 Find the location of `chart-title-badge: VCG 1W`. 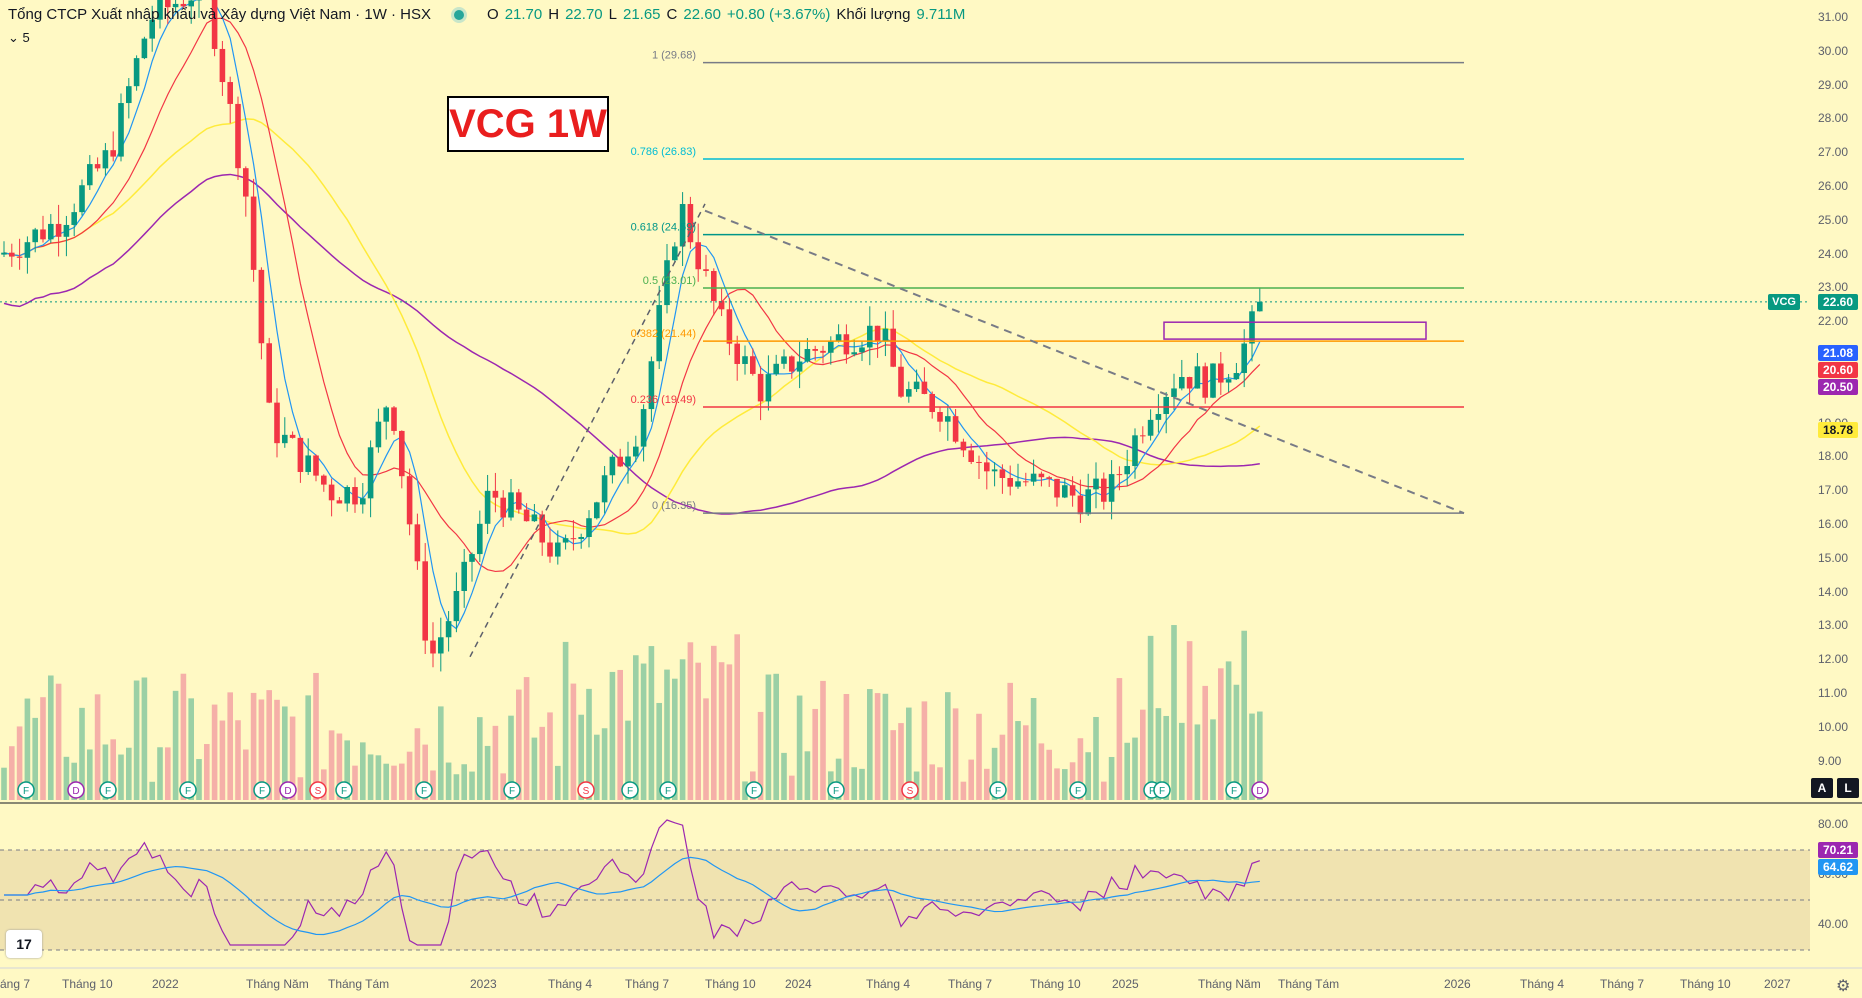

chart-title-badge: VCG 1W is located at coordinates (528, 124).